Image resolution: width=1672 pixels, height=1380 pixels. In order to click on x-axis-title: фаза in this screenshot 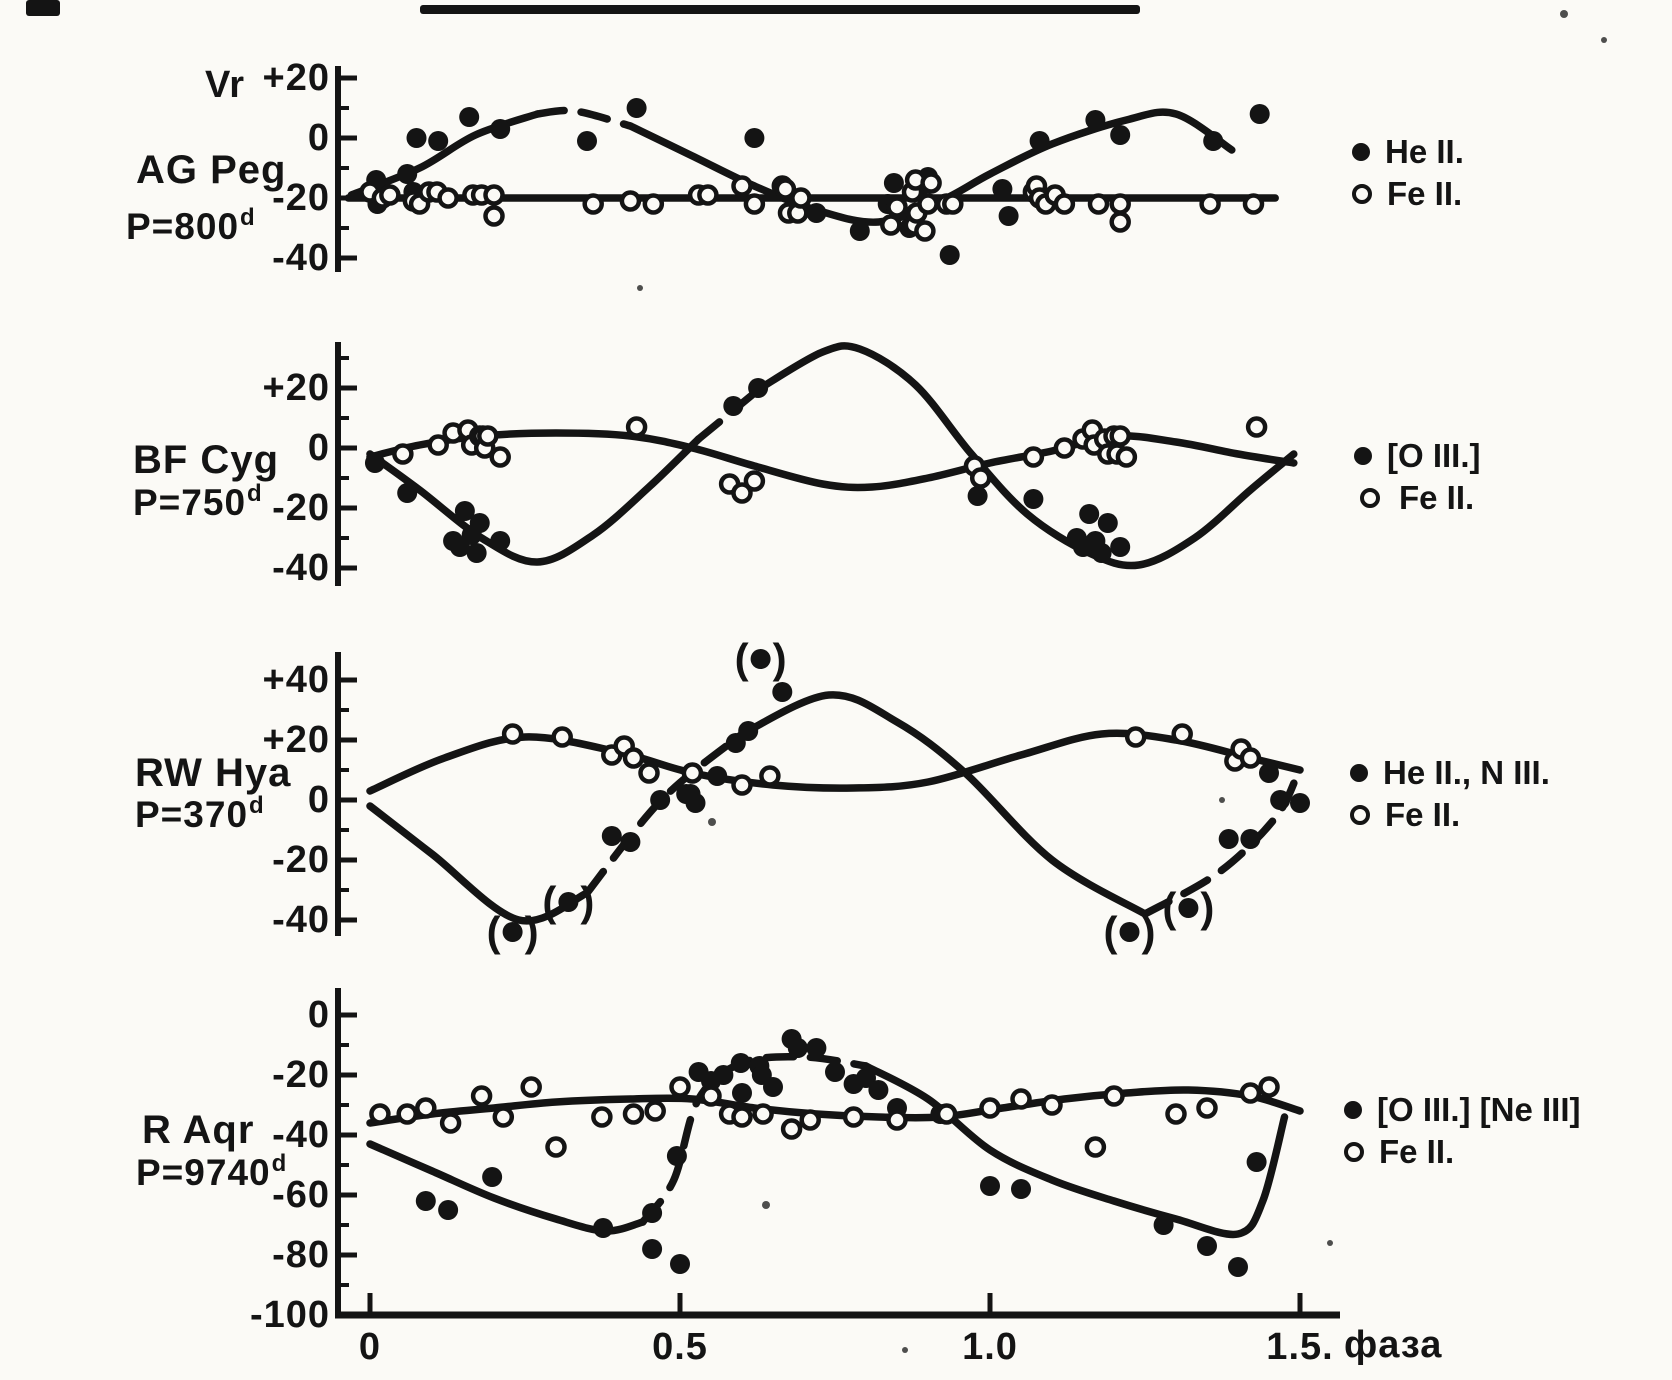, I will do `click(1393, 1345)`.